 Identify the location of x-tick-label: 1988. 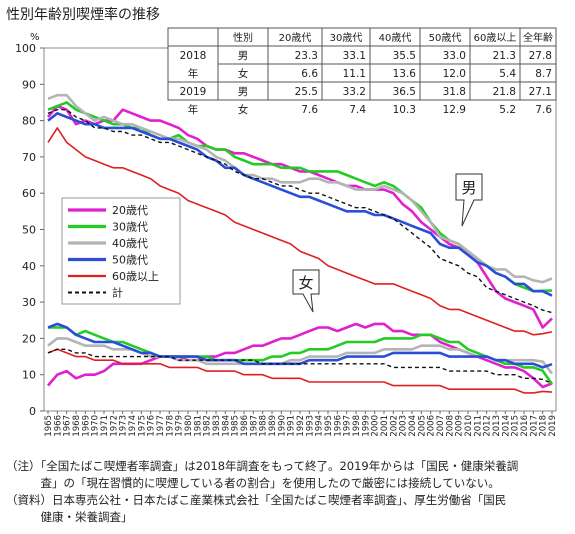
(264, 426).